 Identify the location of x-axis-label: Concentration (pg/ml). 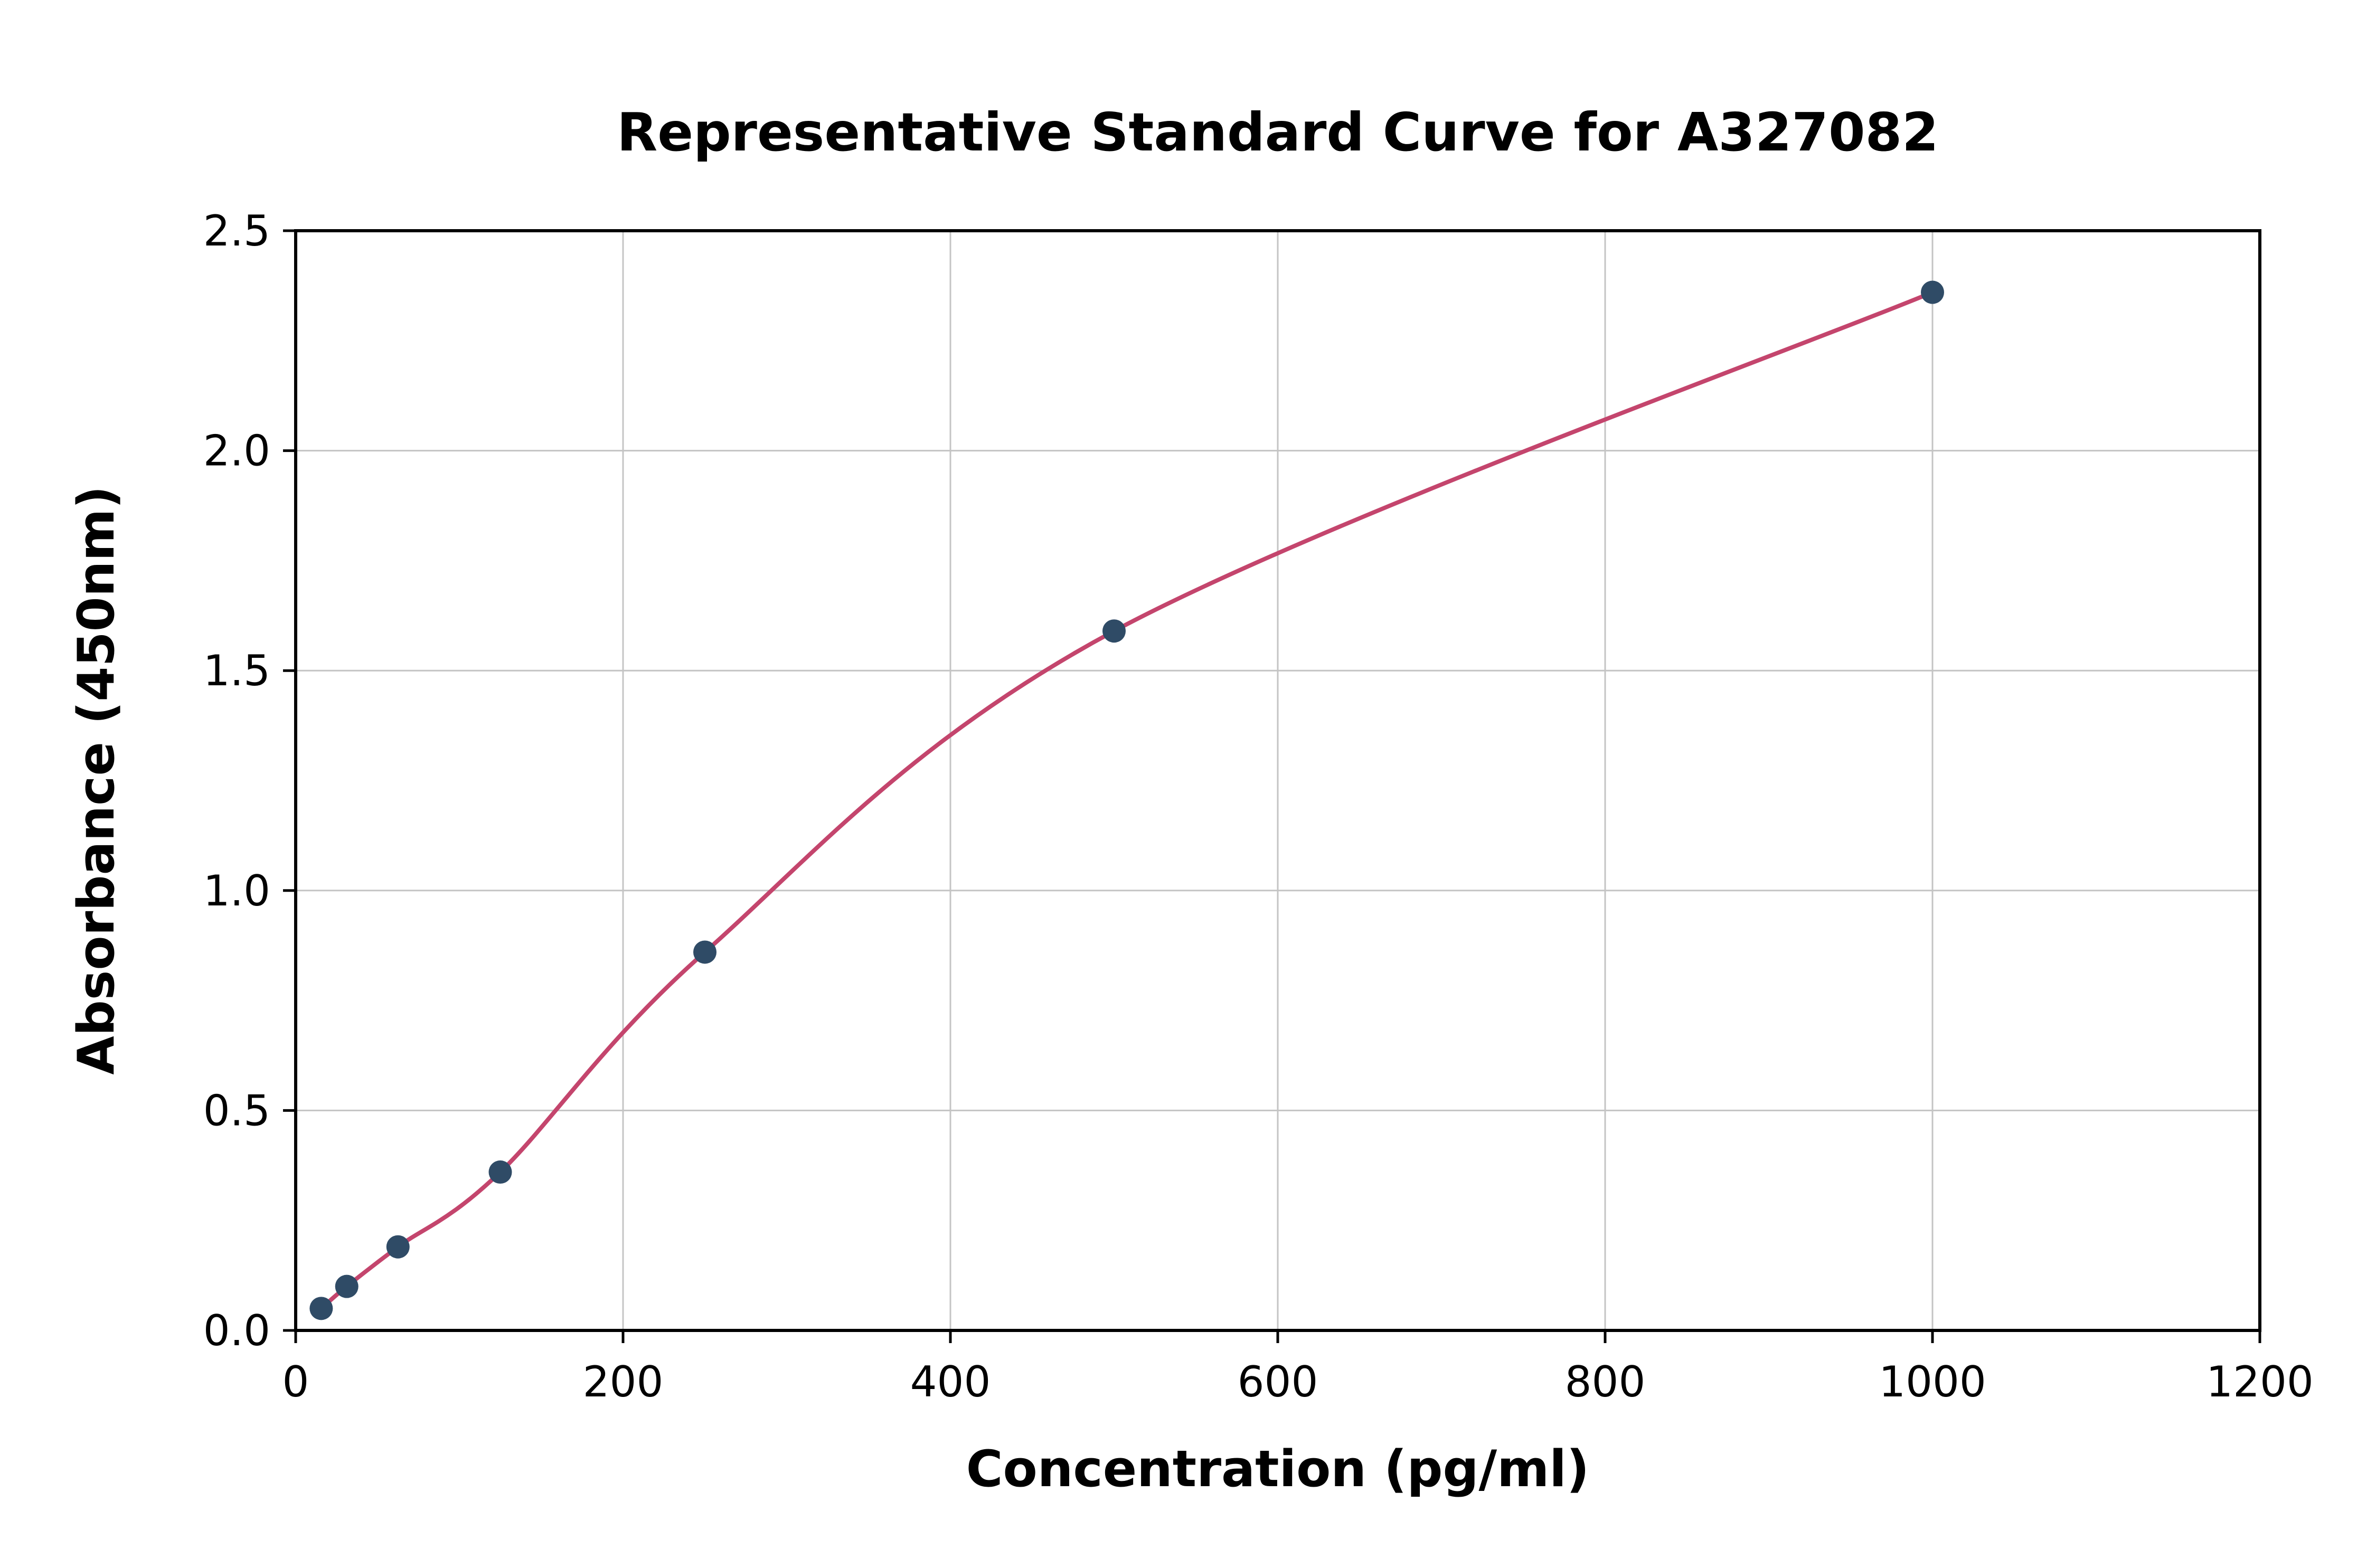
(1278, 1469).